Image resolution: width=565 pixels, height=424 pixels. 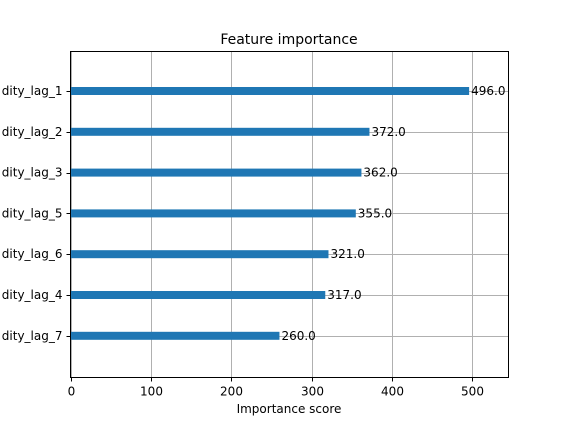 I want to click on chart-title: Feature importance, so click(x=288, y=40).